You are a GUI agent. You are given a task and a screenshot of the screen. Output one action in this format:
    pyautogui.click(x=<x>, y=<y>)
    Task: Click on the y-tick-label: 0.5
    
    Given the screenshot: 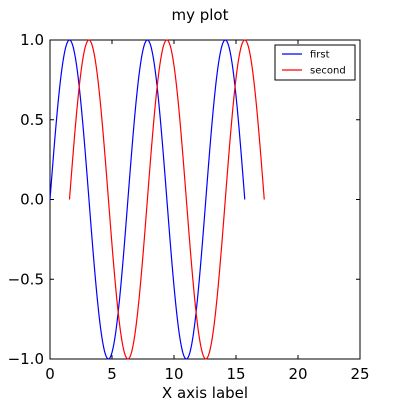 What is the action you would take?
    pyautogui.click(x=32, y=120)
    